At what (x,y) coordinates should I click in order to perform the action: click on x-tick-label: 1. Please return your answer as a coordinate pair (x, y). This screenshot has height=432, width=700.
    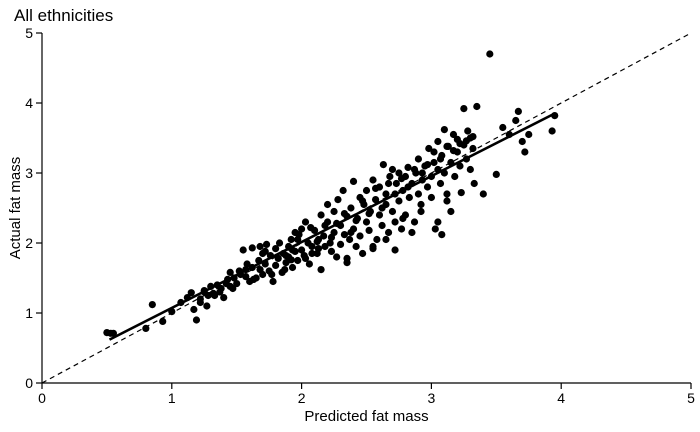
    Looking at the image, I should click on (172, 398).